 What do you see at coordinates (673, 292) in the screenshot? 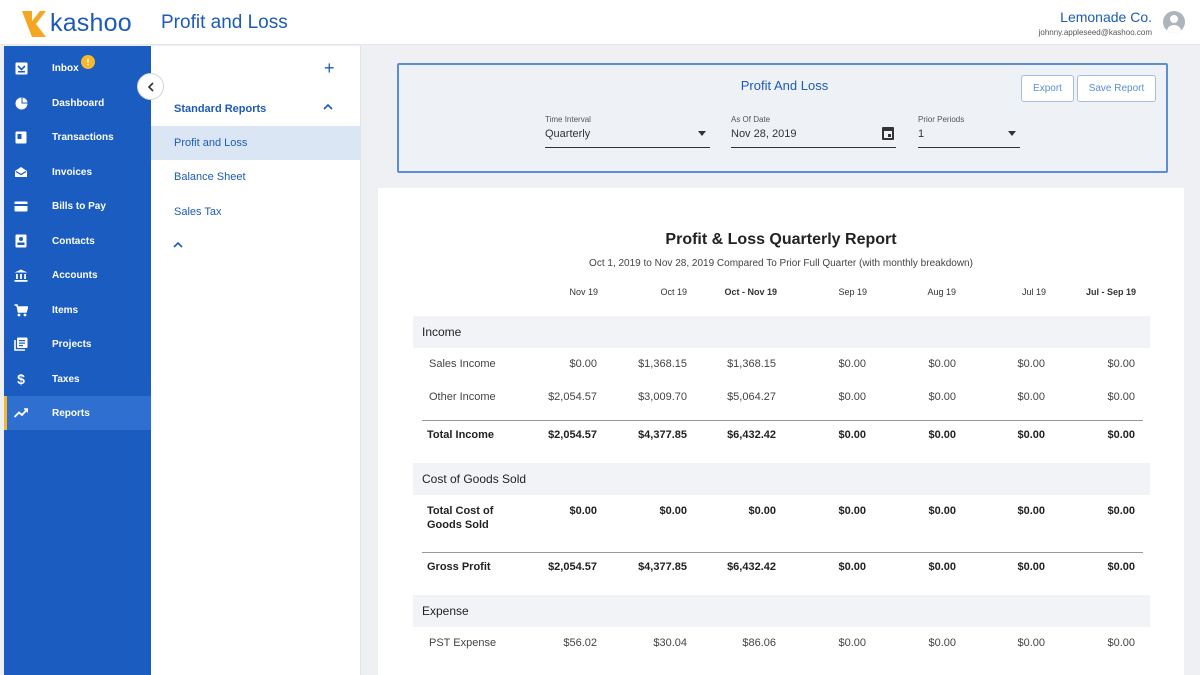
I see `column-header: Oct 19` at bounding box center [673, 292].